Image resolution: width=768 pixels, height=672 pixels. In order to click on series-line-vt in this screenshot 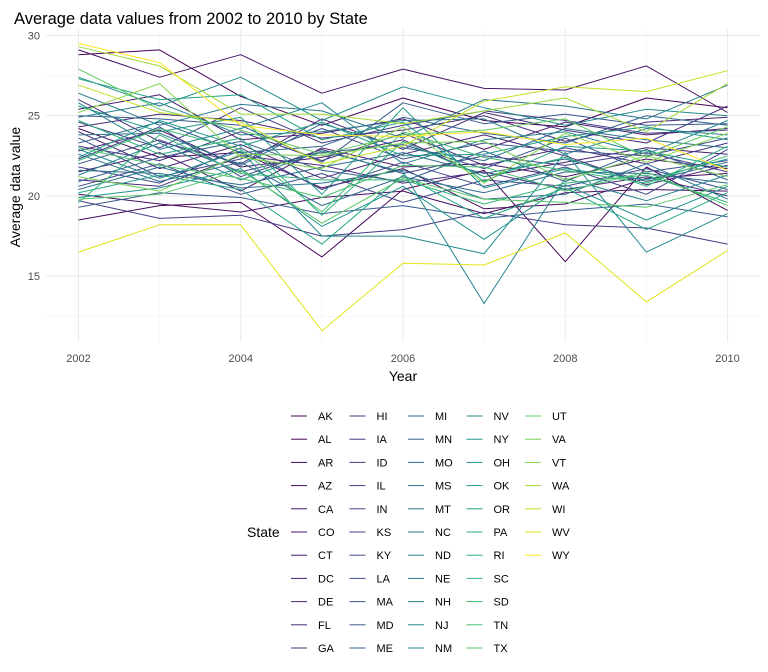, I will do `click(403, 133)`.